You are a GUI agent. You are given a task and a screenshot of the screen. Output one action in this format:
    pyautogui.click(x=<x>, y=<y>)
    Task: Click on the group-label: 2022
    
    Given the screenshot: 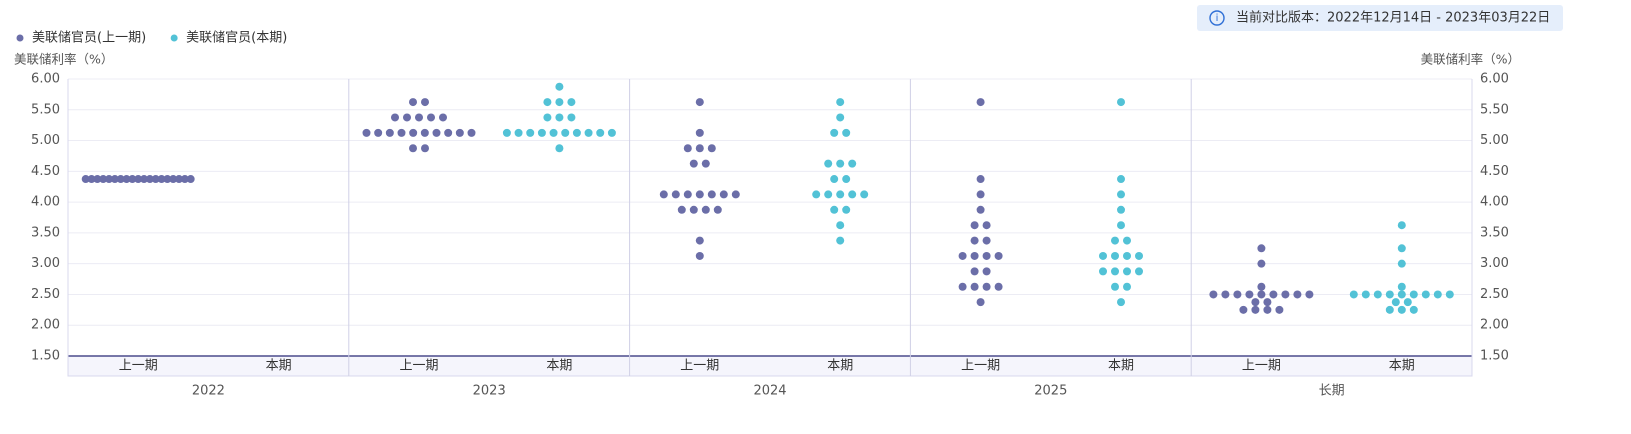 What is the action you would take?
    pyautogui.click(x=208, y=391)
    